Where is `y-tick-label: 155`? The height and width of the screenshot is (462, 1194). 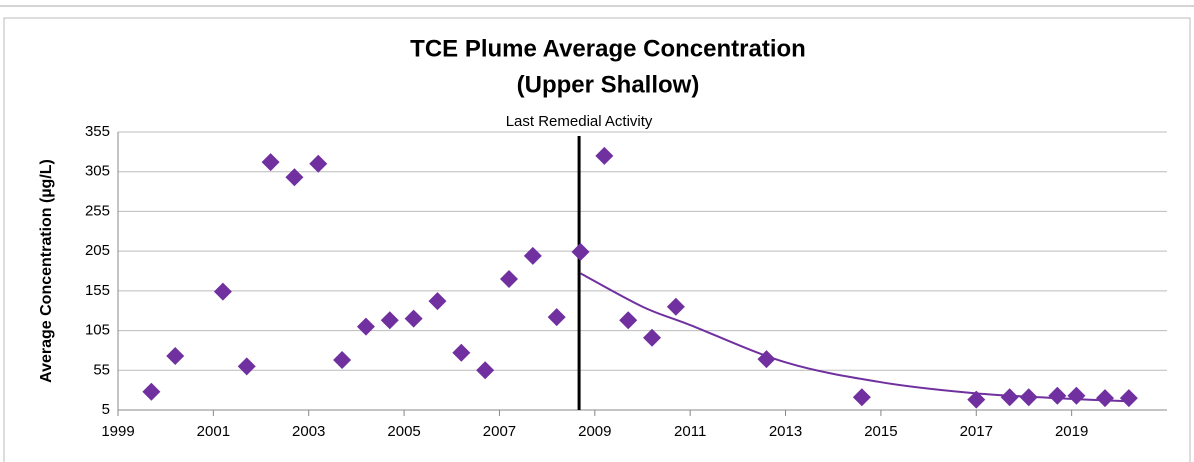
y-tick-label: 155 is located at coordinates (97, 290).